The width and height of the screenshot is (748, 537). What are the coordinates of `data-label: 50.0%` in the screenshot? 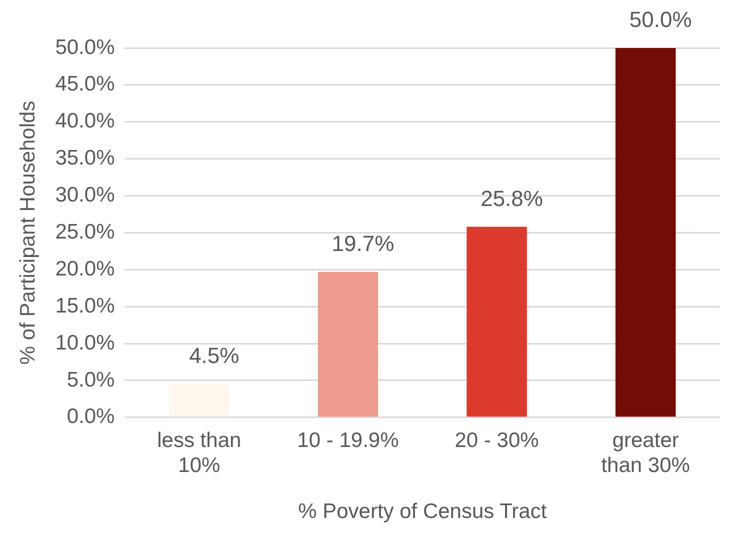 It's located at (660, 19).